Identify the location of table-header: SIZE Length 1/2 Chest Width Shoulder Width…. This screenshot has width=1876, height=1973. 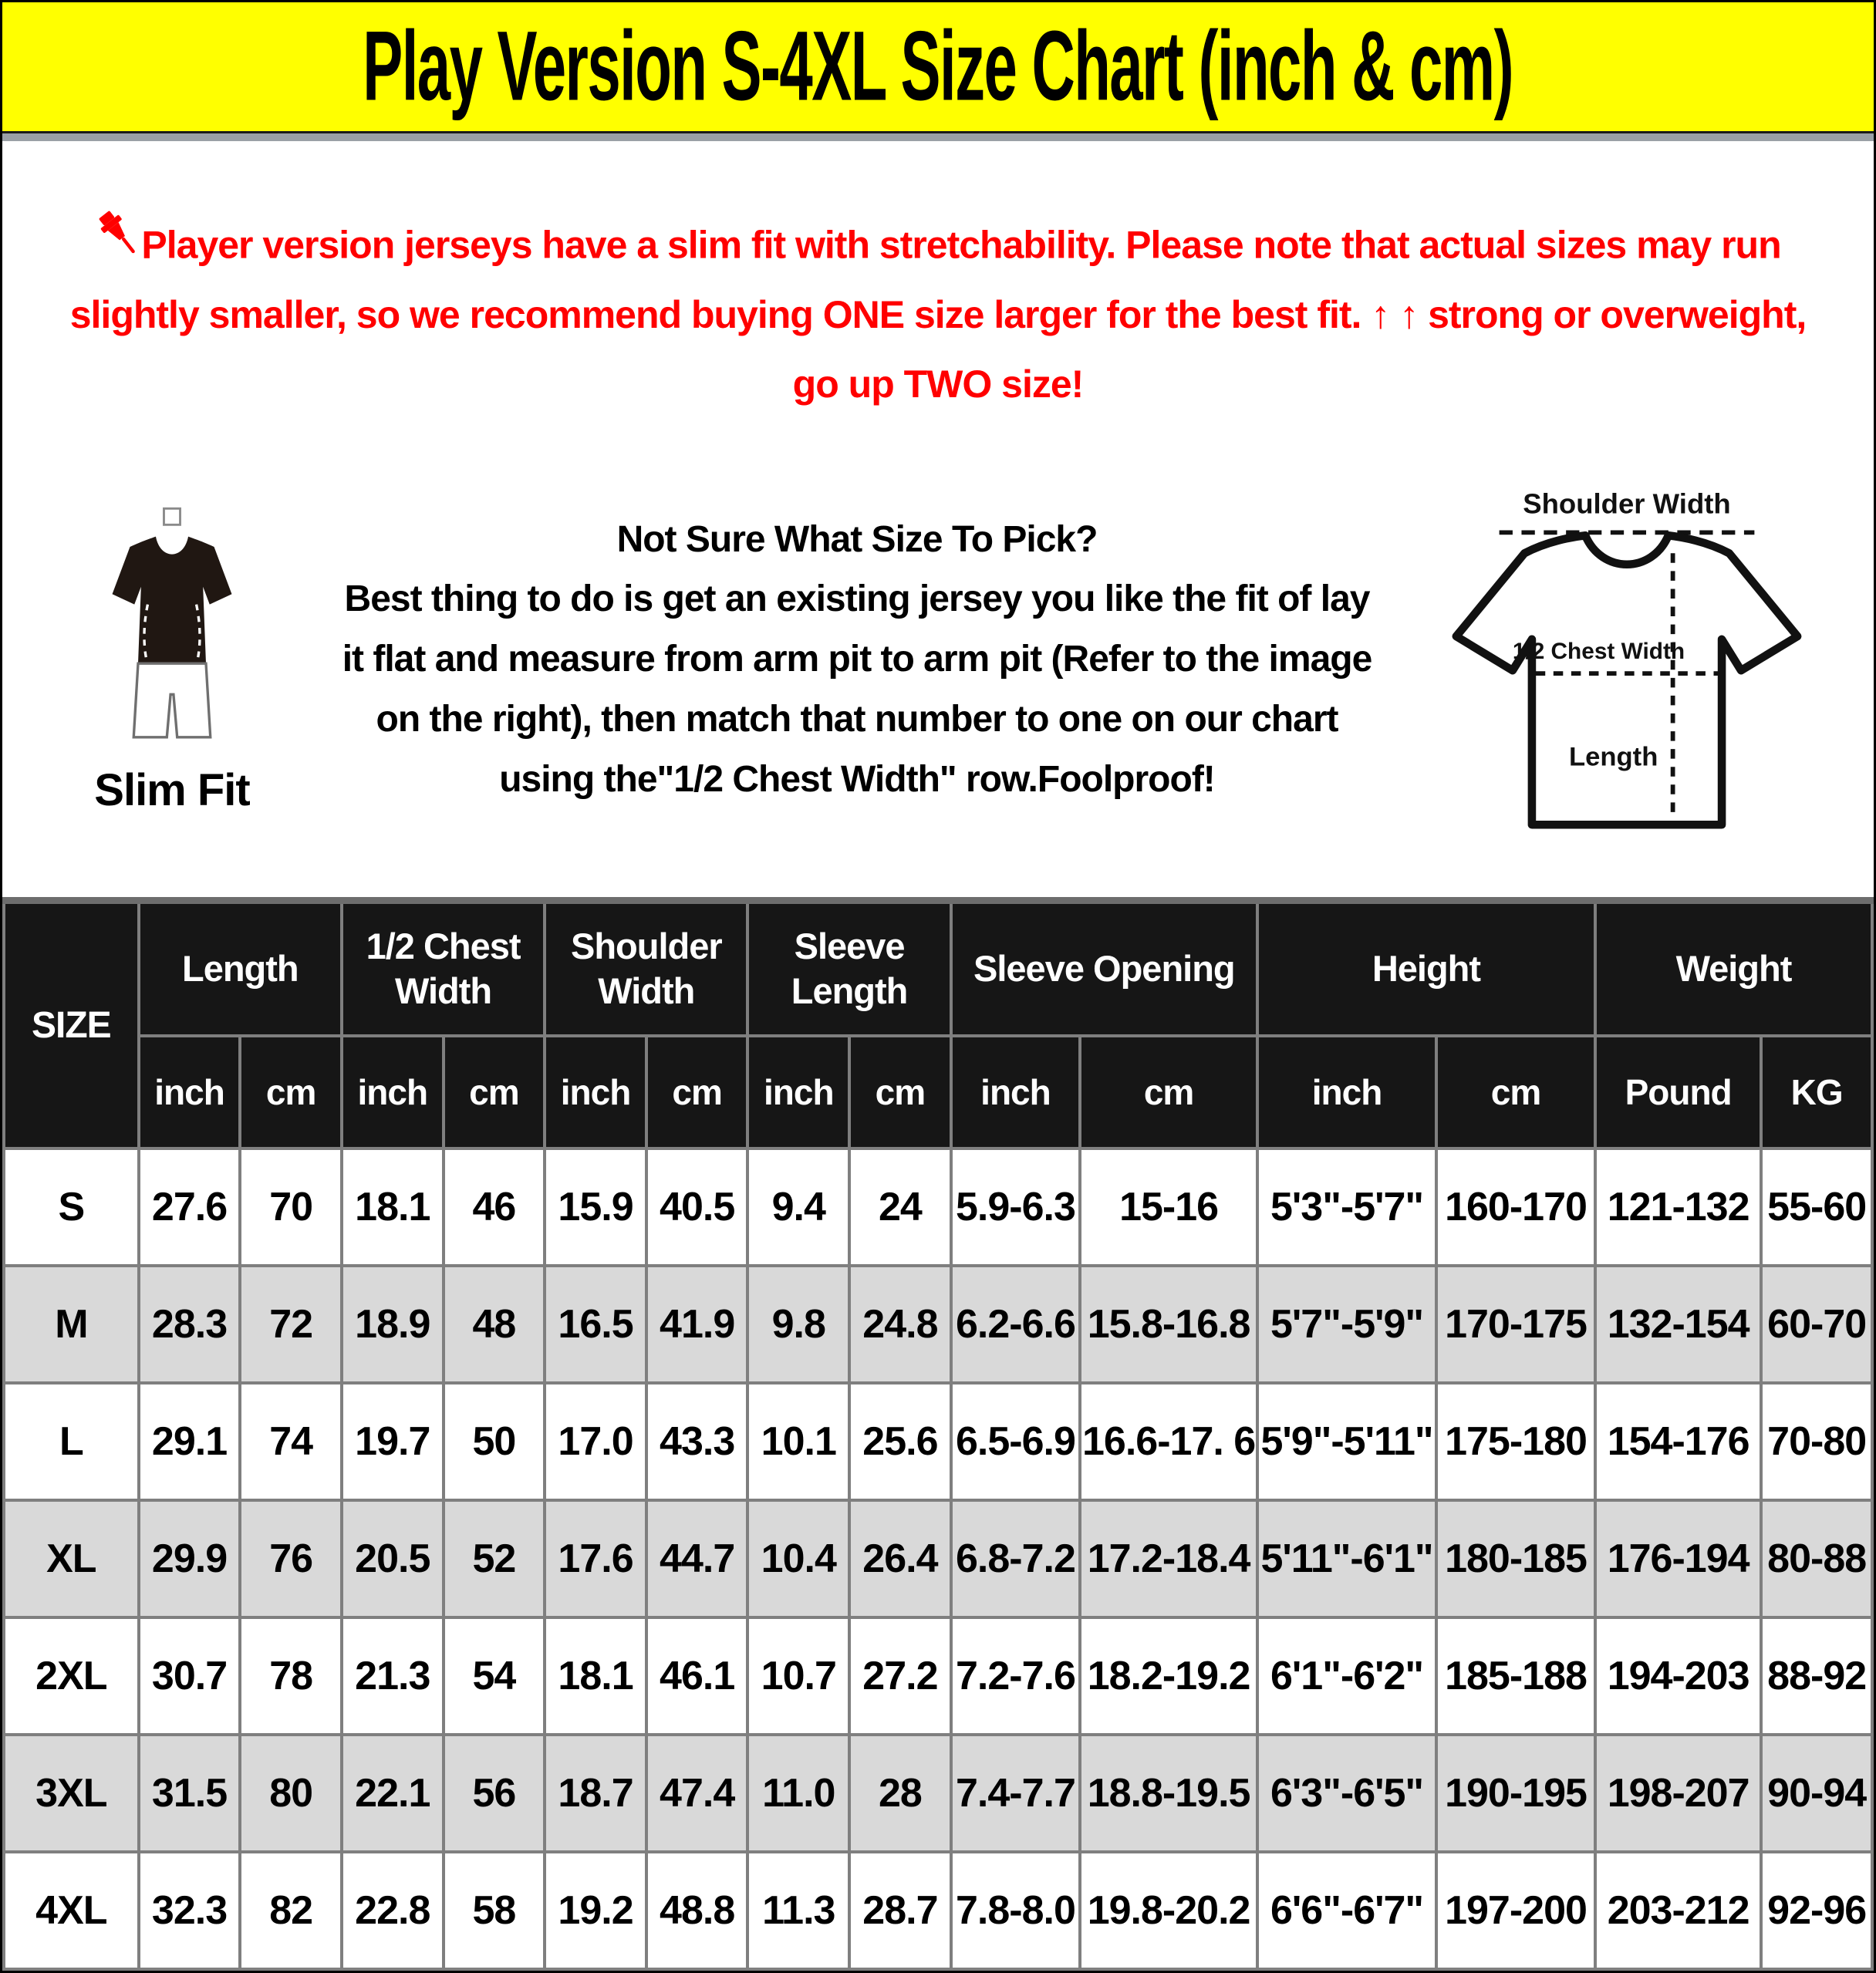
(938, 1024).